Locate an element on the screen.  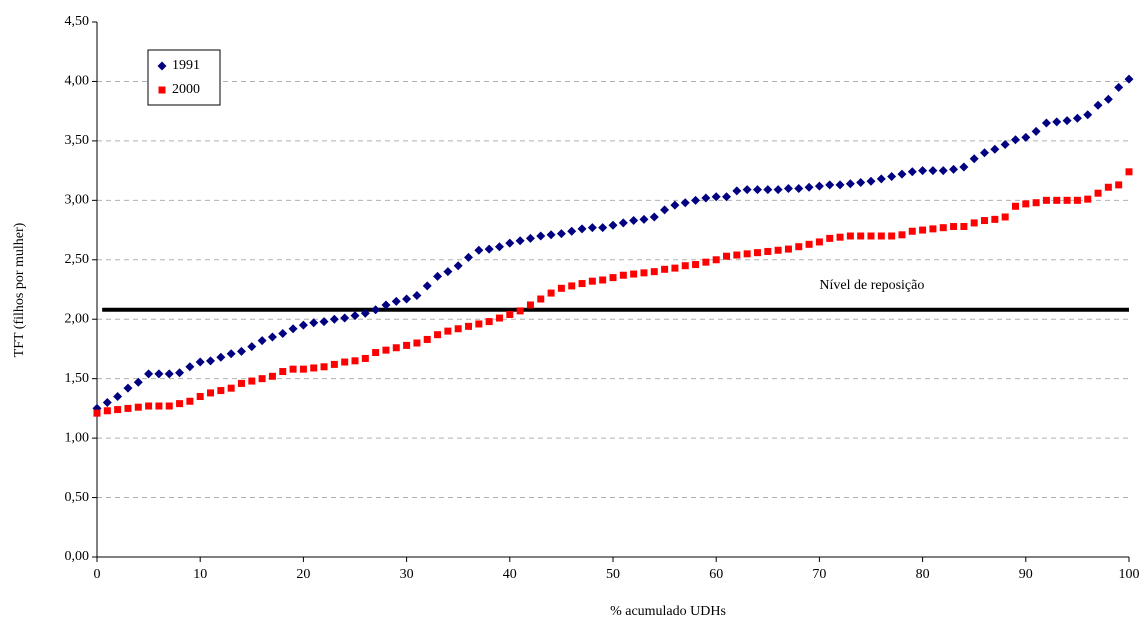
legend-label: 2000 is located at coordinates (186, 89).